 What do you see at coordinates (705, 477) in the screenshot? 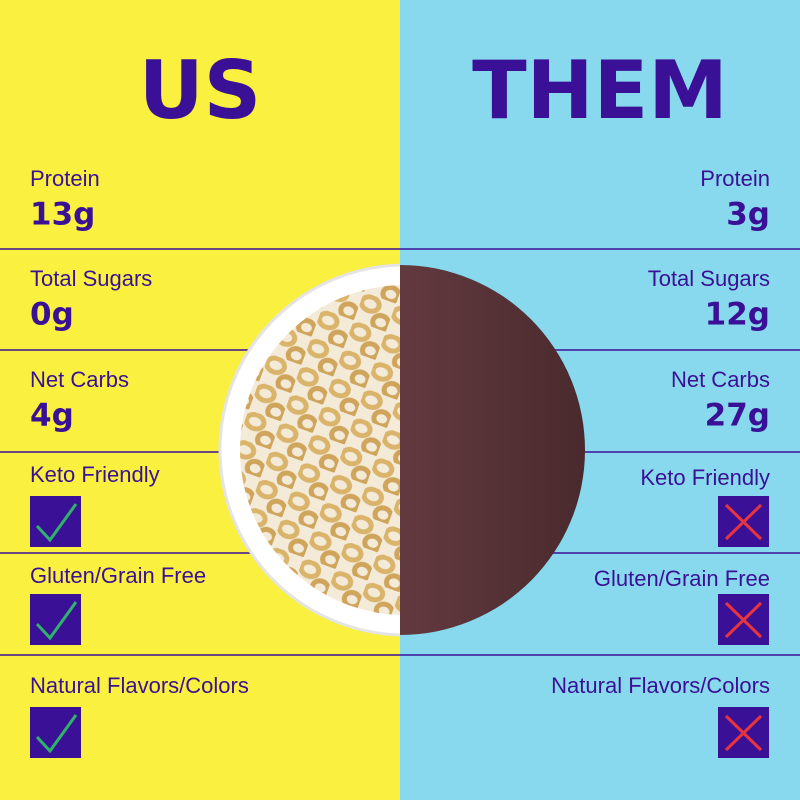
I see `them-label: Keto Friendly` at bounding box center [705, 477].